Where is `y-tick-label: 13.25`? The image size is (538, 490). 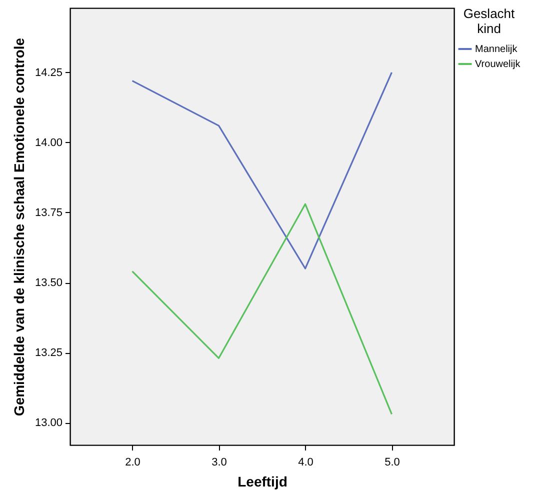 y-tick-label: 13.25 is located at coordinates (48, 353).